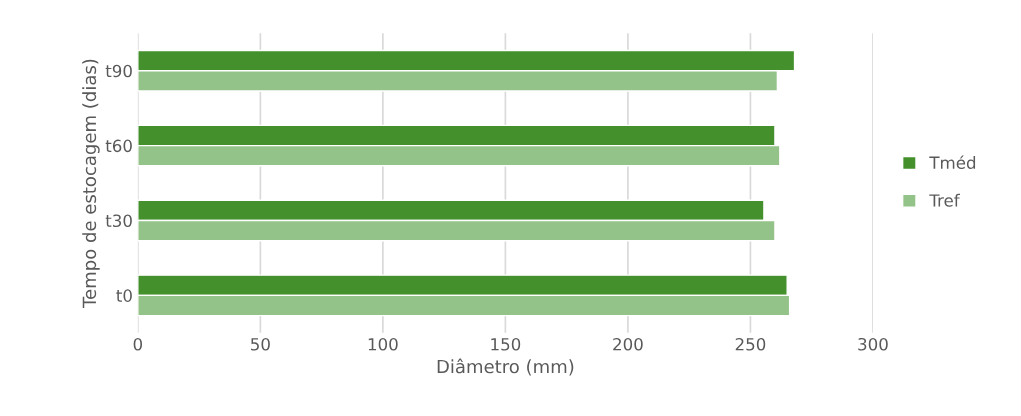  I want to click on legend-label: Tméd, so click(952, 162).